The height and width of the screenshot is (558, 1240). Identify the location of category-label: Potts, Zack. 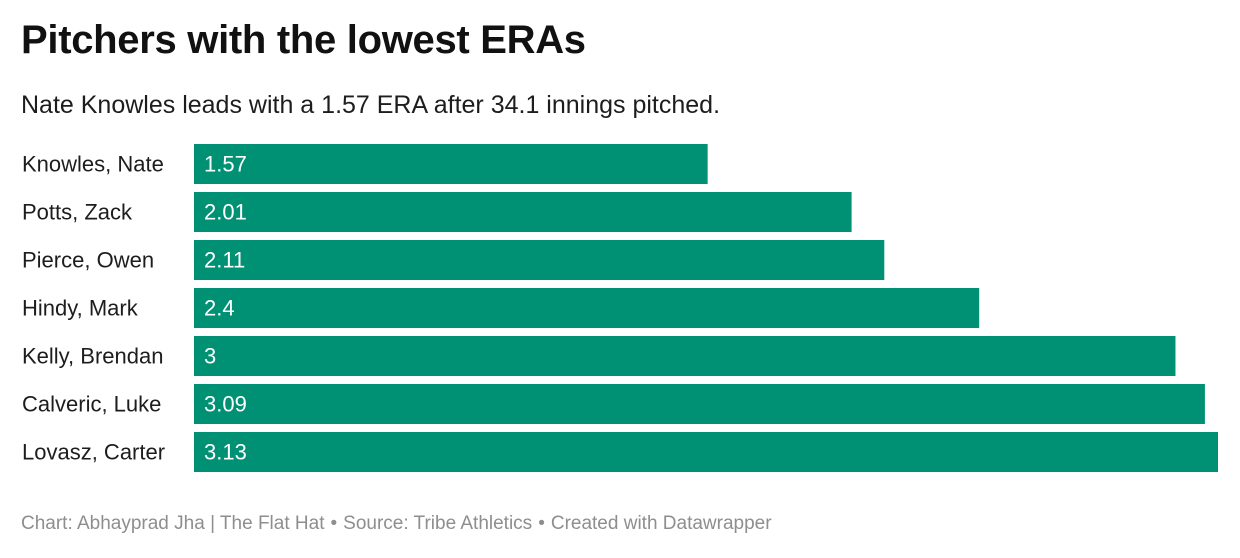
(77, 212).